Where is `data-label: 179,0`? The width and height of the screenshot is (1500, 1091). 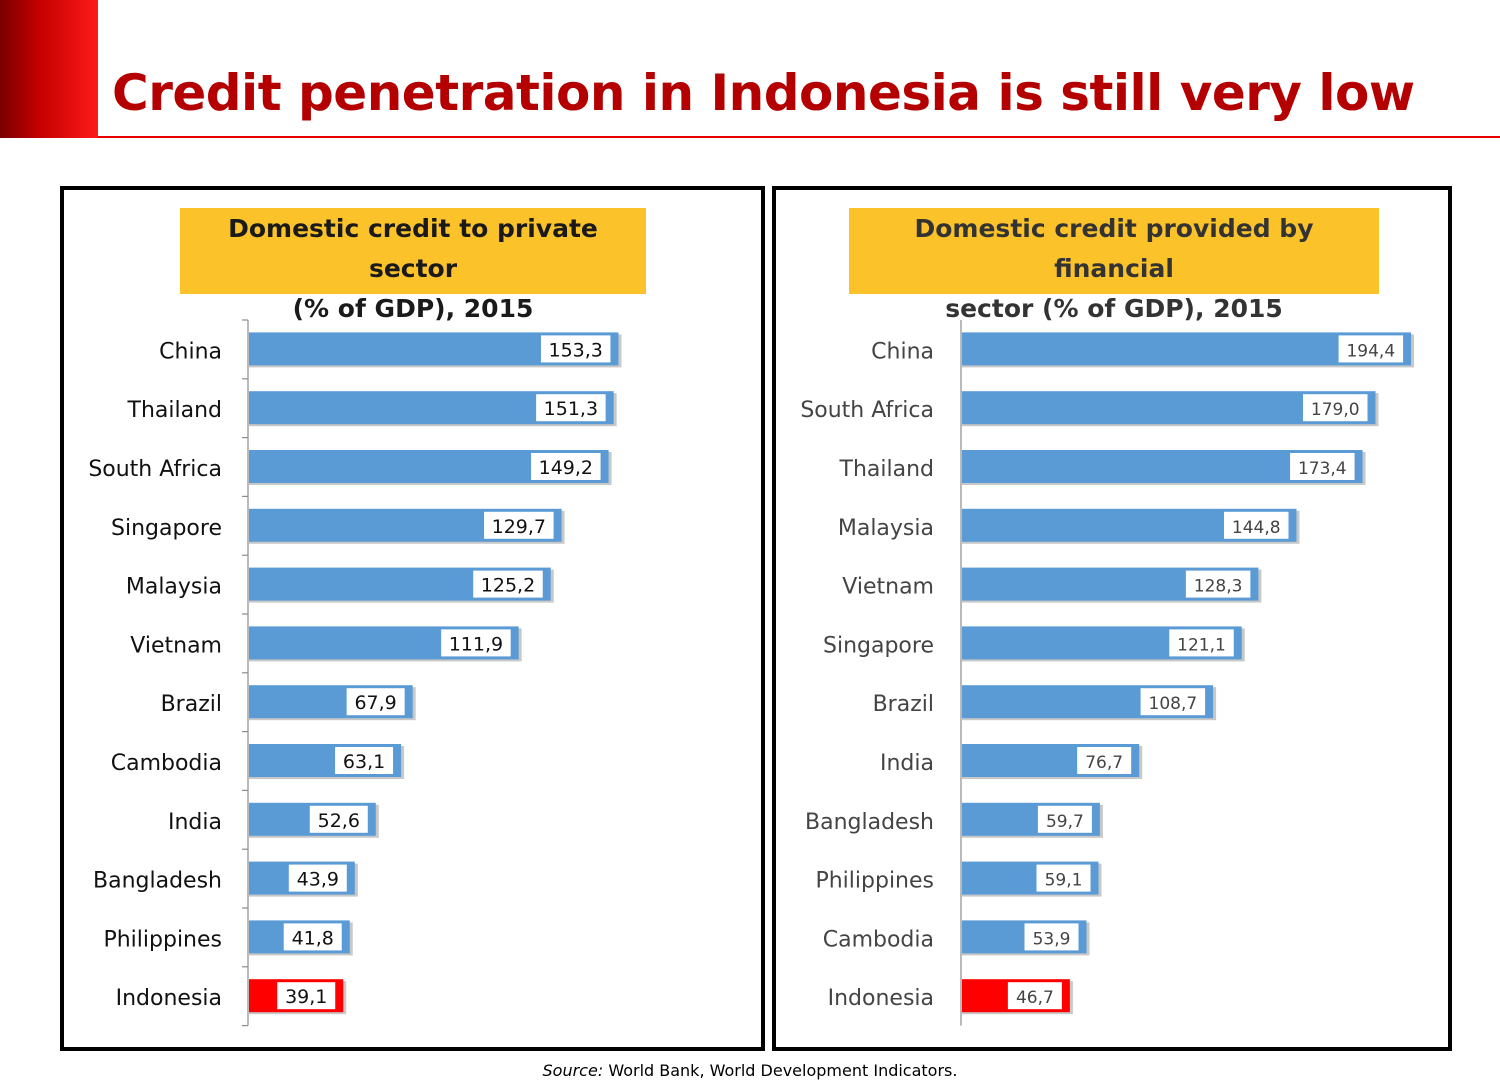
data-label: 179,0 is located at coordinates (1335, 410).